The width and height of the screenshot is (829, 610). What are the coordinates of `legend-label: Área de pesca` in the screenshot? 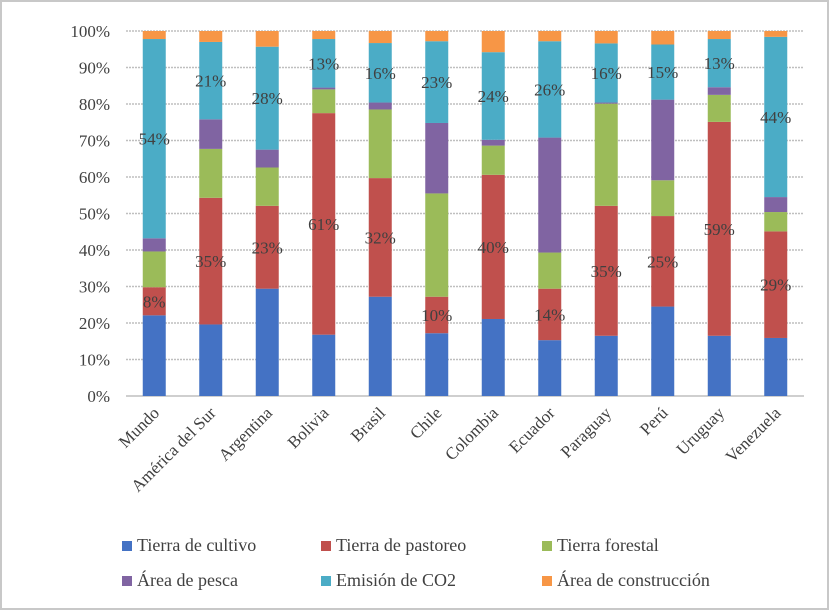 It's located at (187, 580).